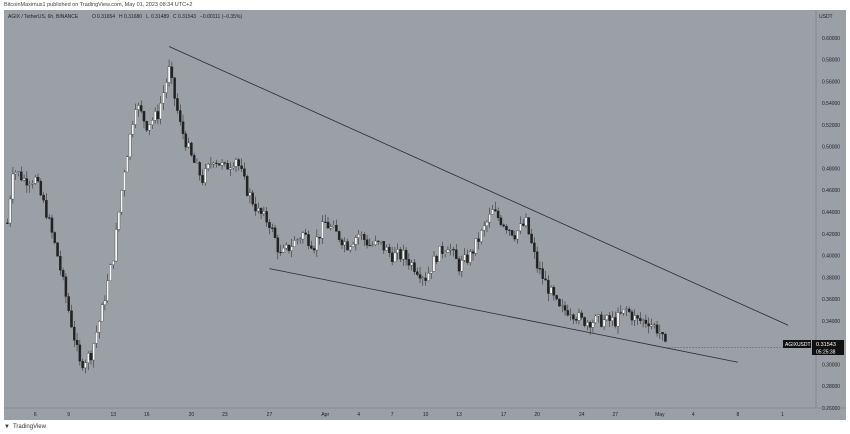 This screenshot has height=434, width=850. What do you see at coordinates (175, 17) in the screenshot?
I see `legend-close-label: C` at bounding box center [175, 17].